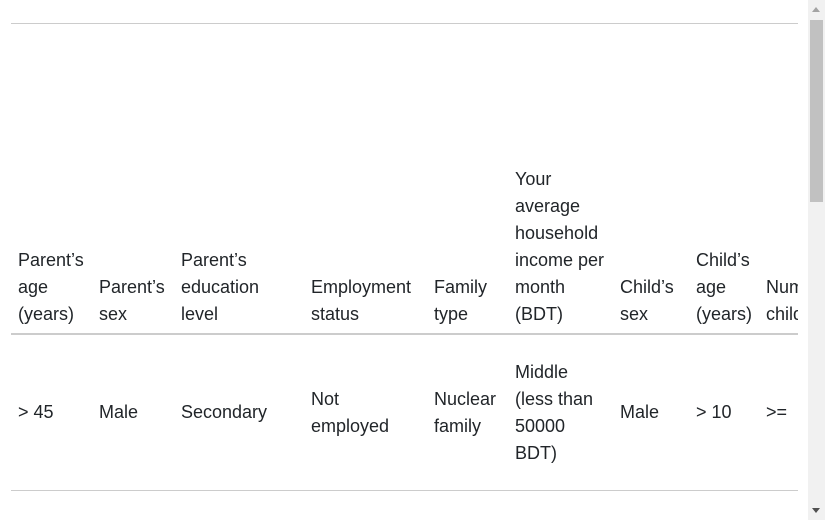  I want to click on scroll-thumb, so click(816, 111).